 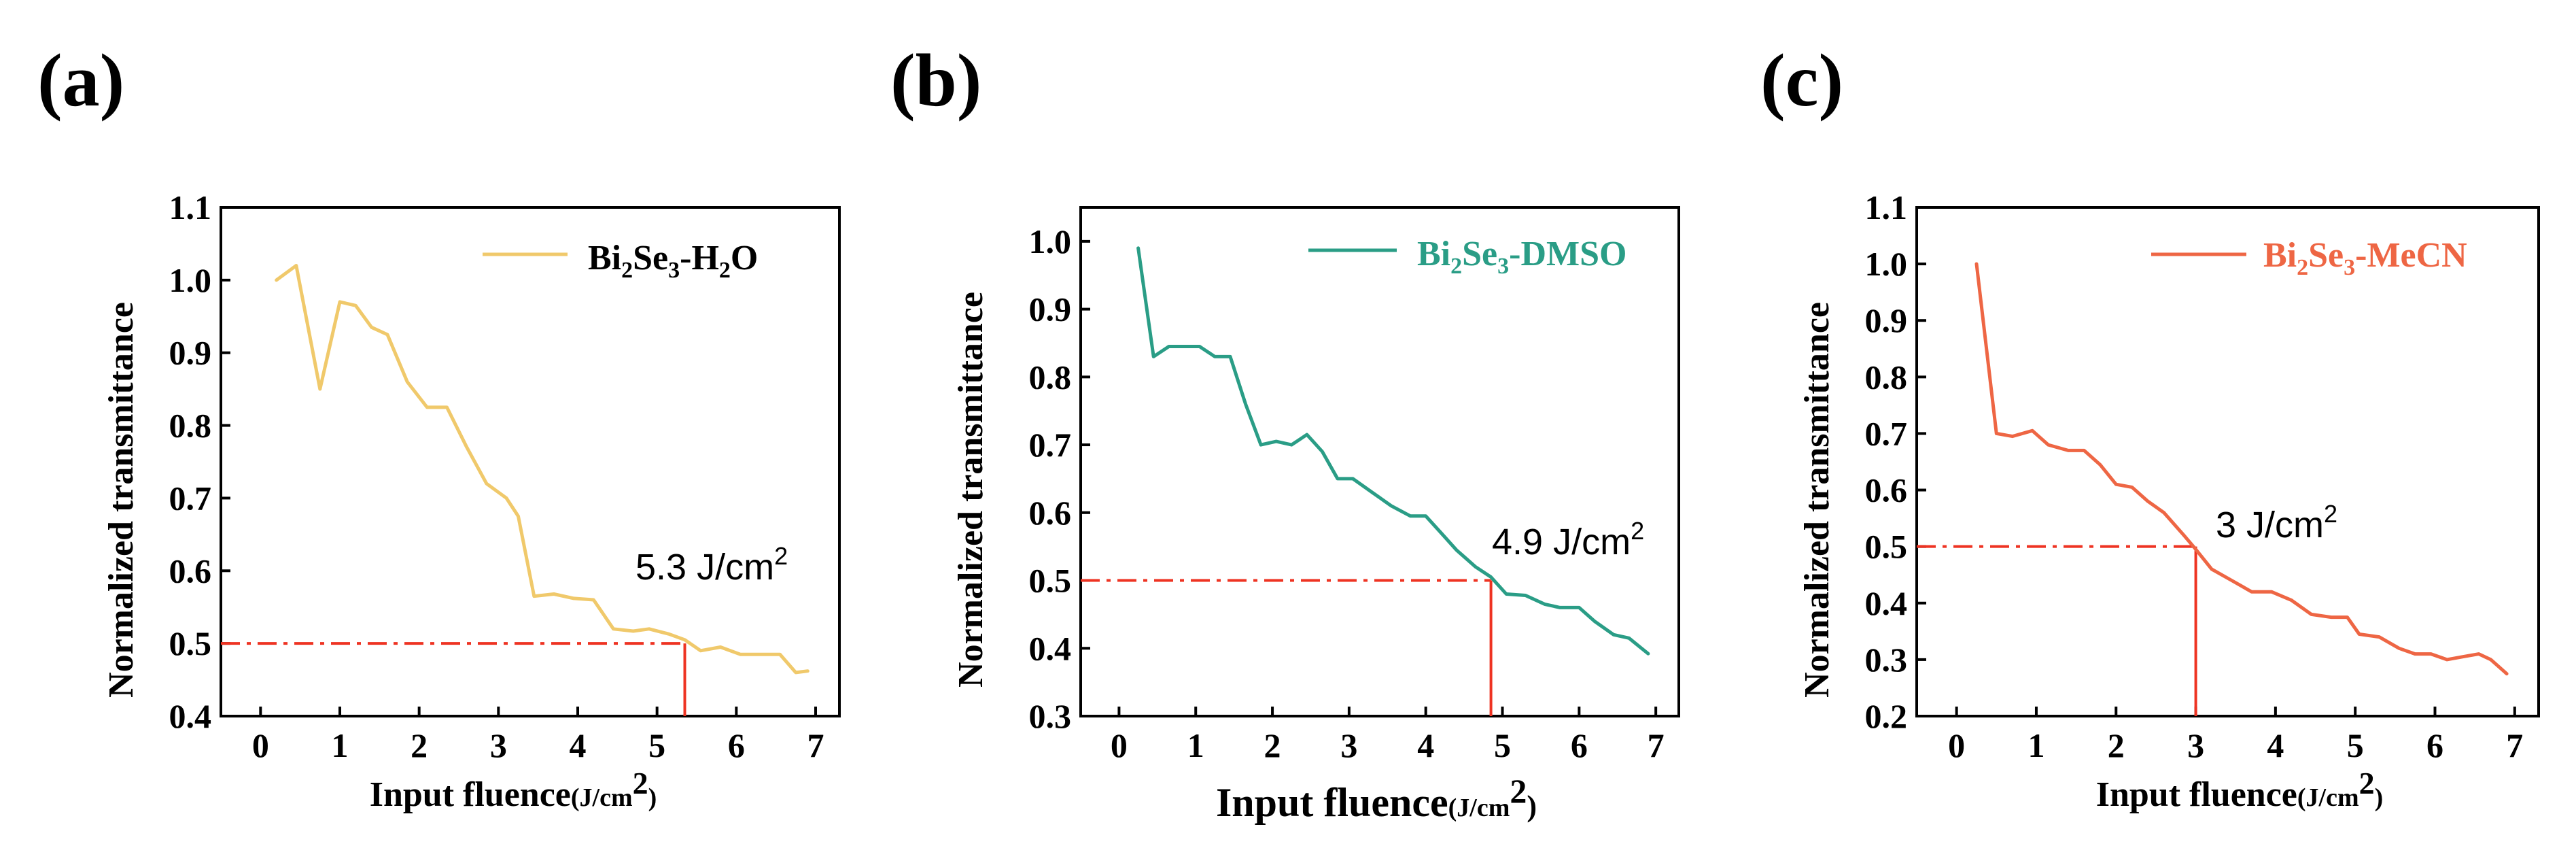 What do you see at coordinates (712, 565) in the screenshot?
I see `threshold-annotation: 5.3 J/cm2` at bounding box center [712, 565].